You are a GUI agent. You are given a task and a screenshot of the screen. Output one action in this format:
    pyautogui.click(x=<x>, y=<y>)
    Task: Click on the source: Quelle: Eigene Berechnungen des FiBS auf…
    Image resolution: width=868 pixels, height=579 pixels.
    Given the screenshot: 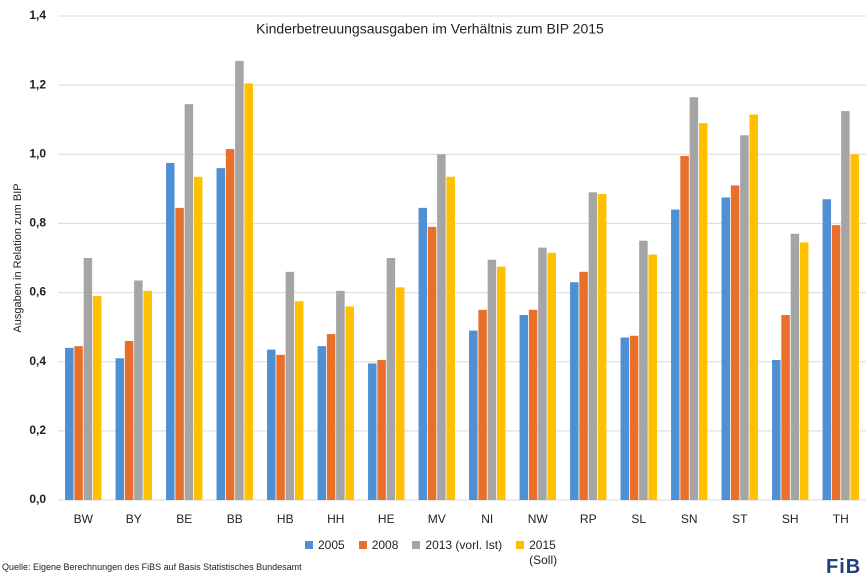 What is the action you would take?
    pyautogui.click(x=152, y=567)
    